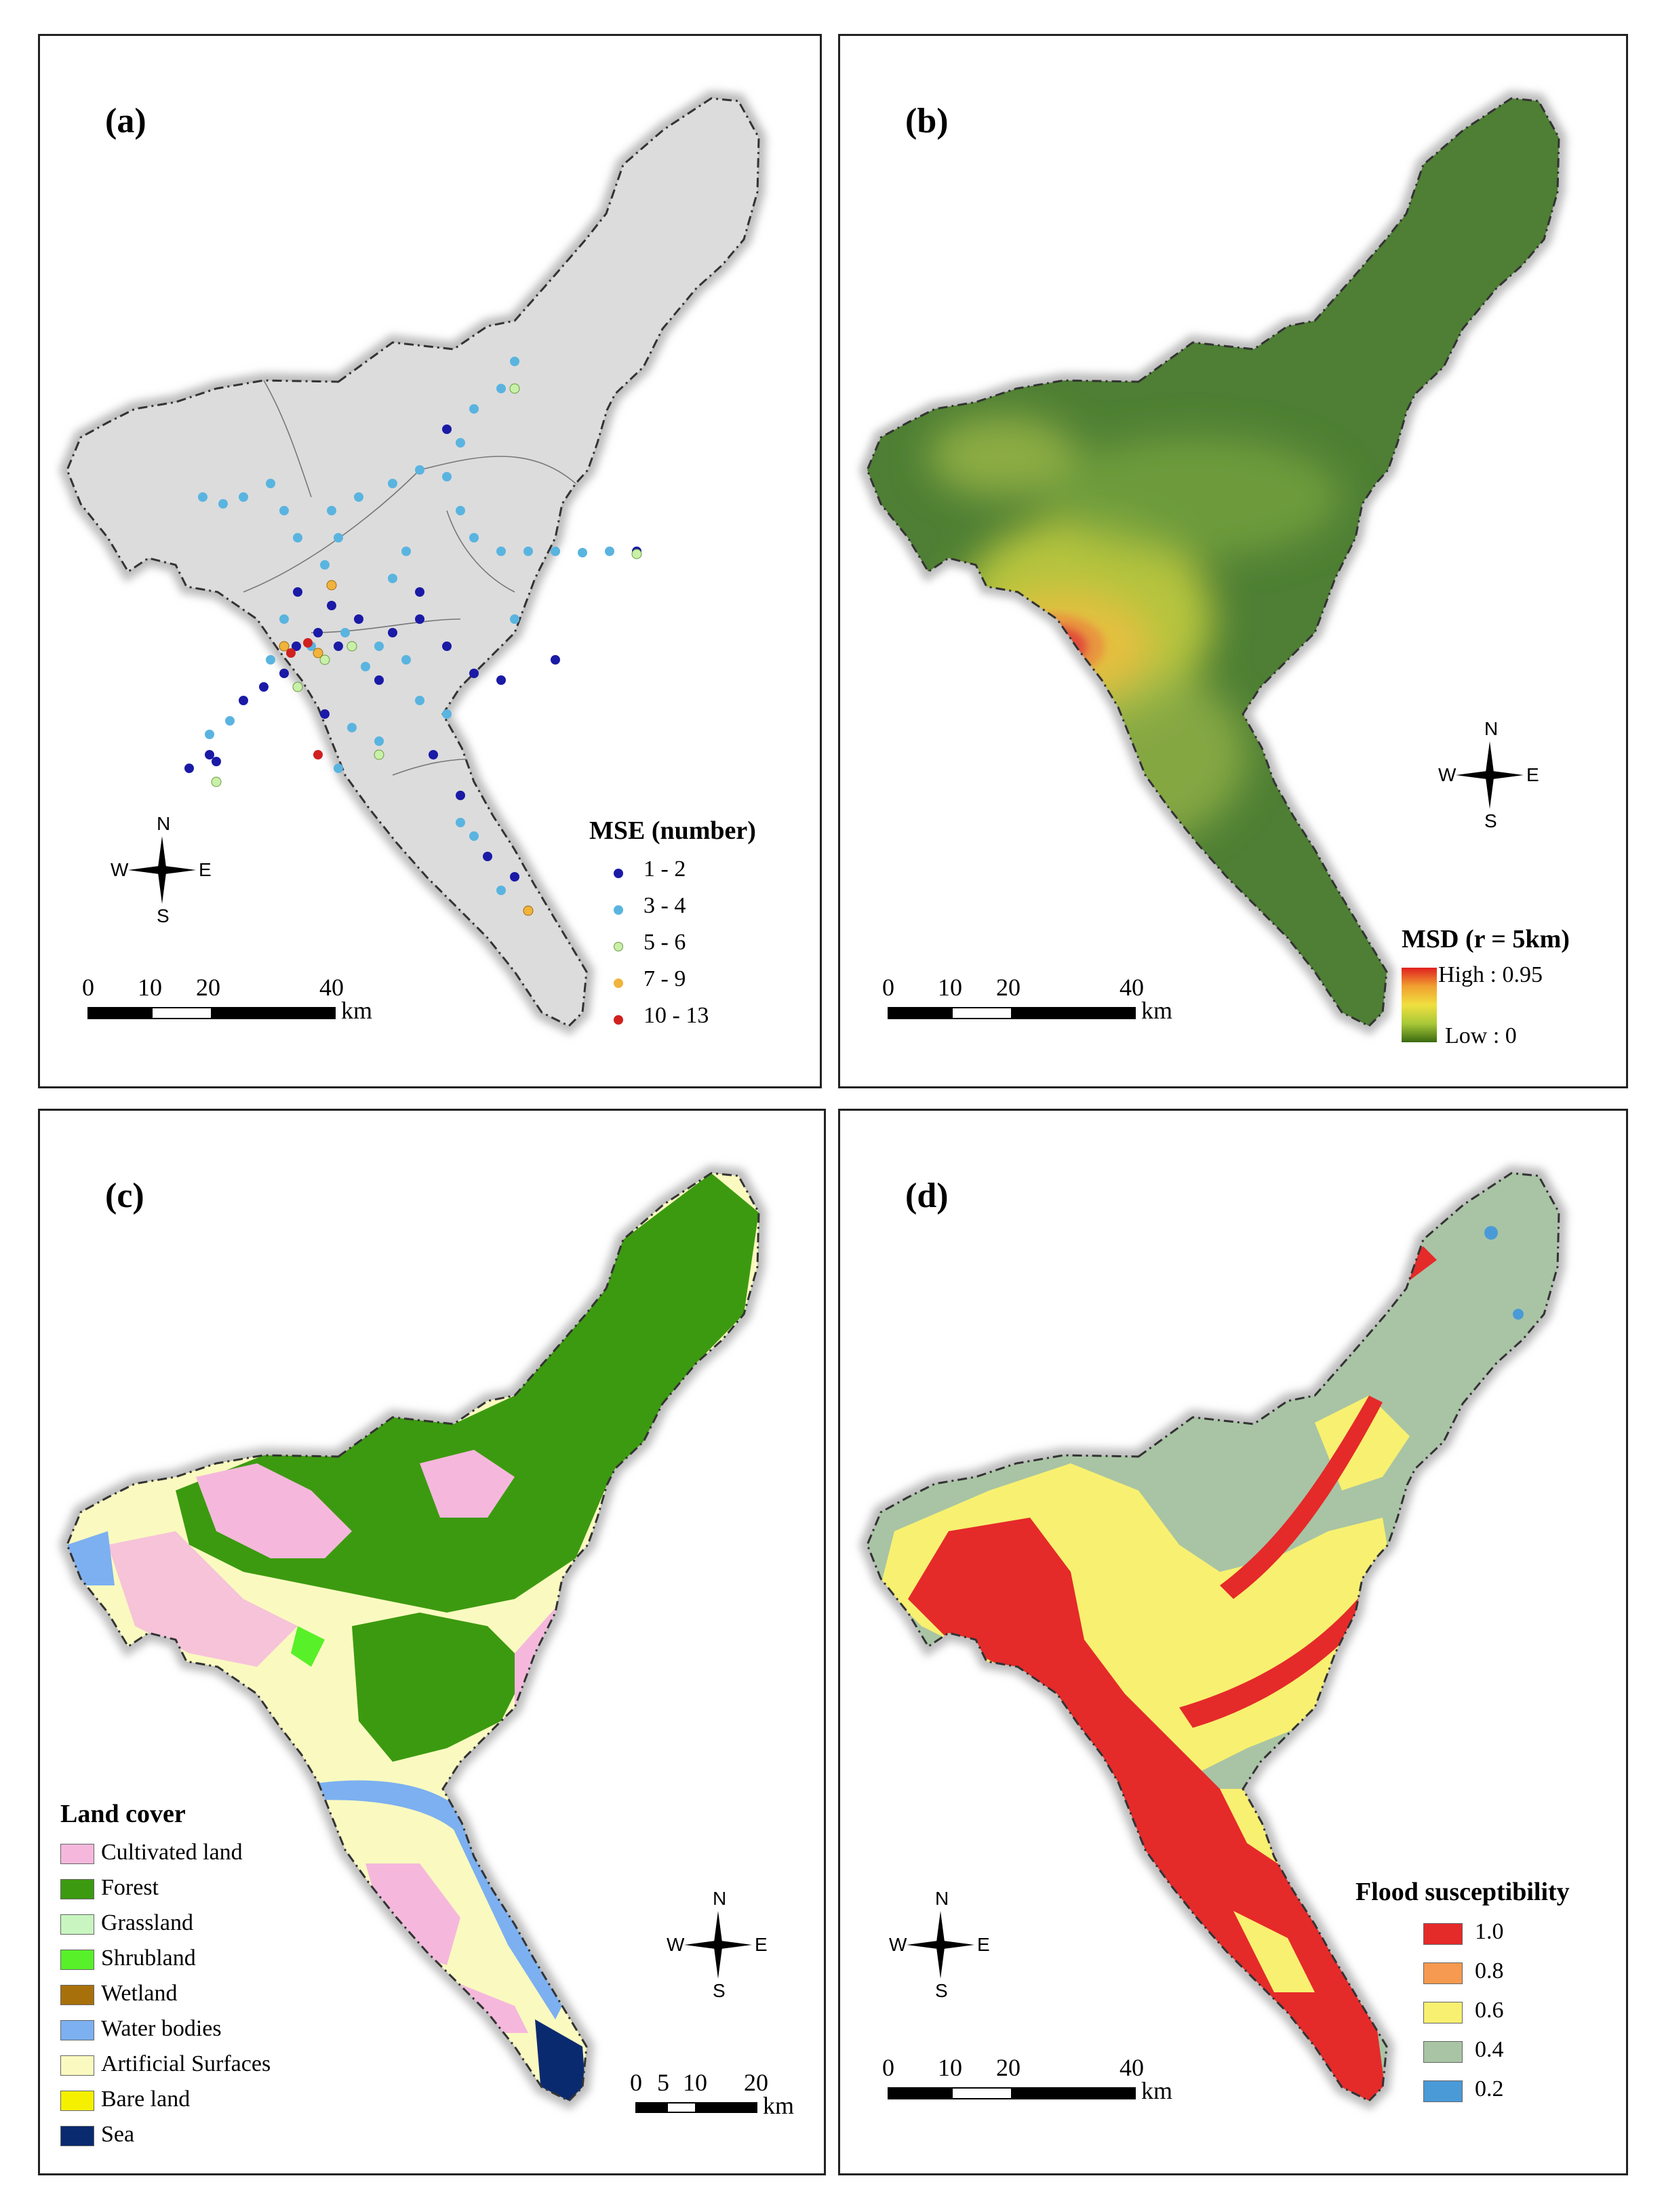 This screenshot has height=2212, width=1664. What do you see at coordinates (927, 121) in the screenshot?
I see `panel-b-label: (b)` at bounding box center [927, 121].